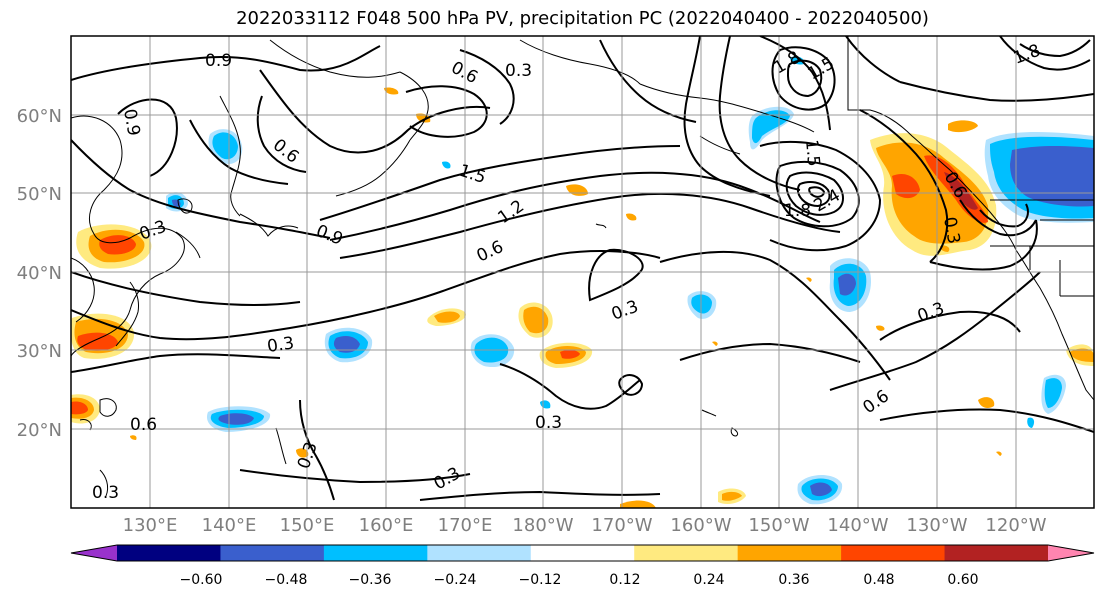  What do you see at coordinates (542, 525) in the screenshot?
I see `lon-label: 180°W` at bounding box center [542, 525].